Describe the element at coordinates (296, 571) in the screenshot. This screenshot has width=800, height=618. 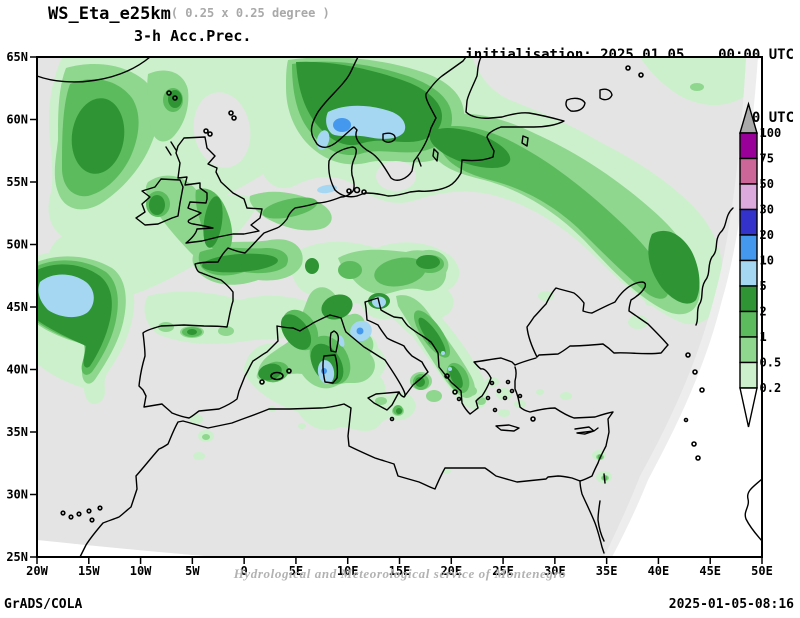
I see `lon-tick-label: 5E` at that location.